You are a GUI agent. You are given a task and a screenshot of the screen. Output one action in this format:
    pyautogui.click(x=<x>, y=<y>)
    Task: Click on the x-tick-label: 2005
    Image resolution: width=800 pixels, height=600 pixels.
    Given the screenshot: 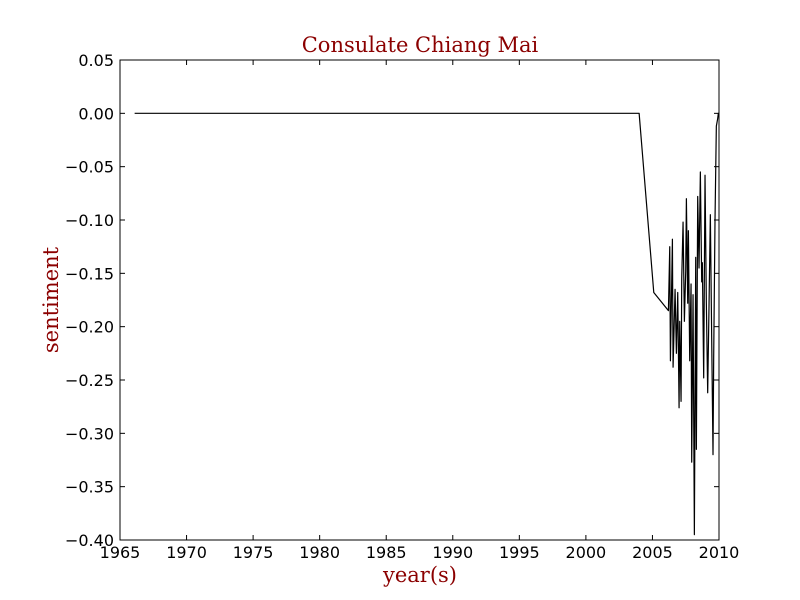 What is the action you would take?
    pyautogui.click(x=652, y=552)
    